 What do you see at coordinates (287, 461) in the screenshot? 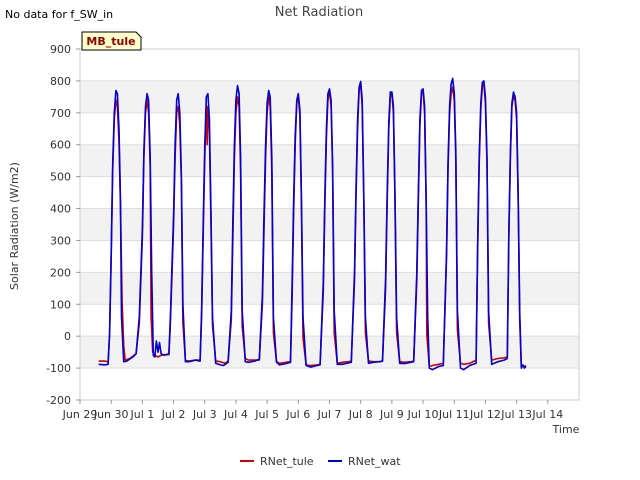
I see `legend-label-rnet-tule: RNet_tule` at bounding box center [287, 461].